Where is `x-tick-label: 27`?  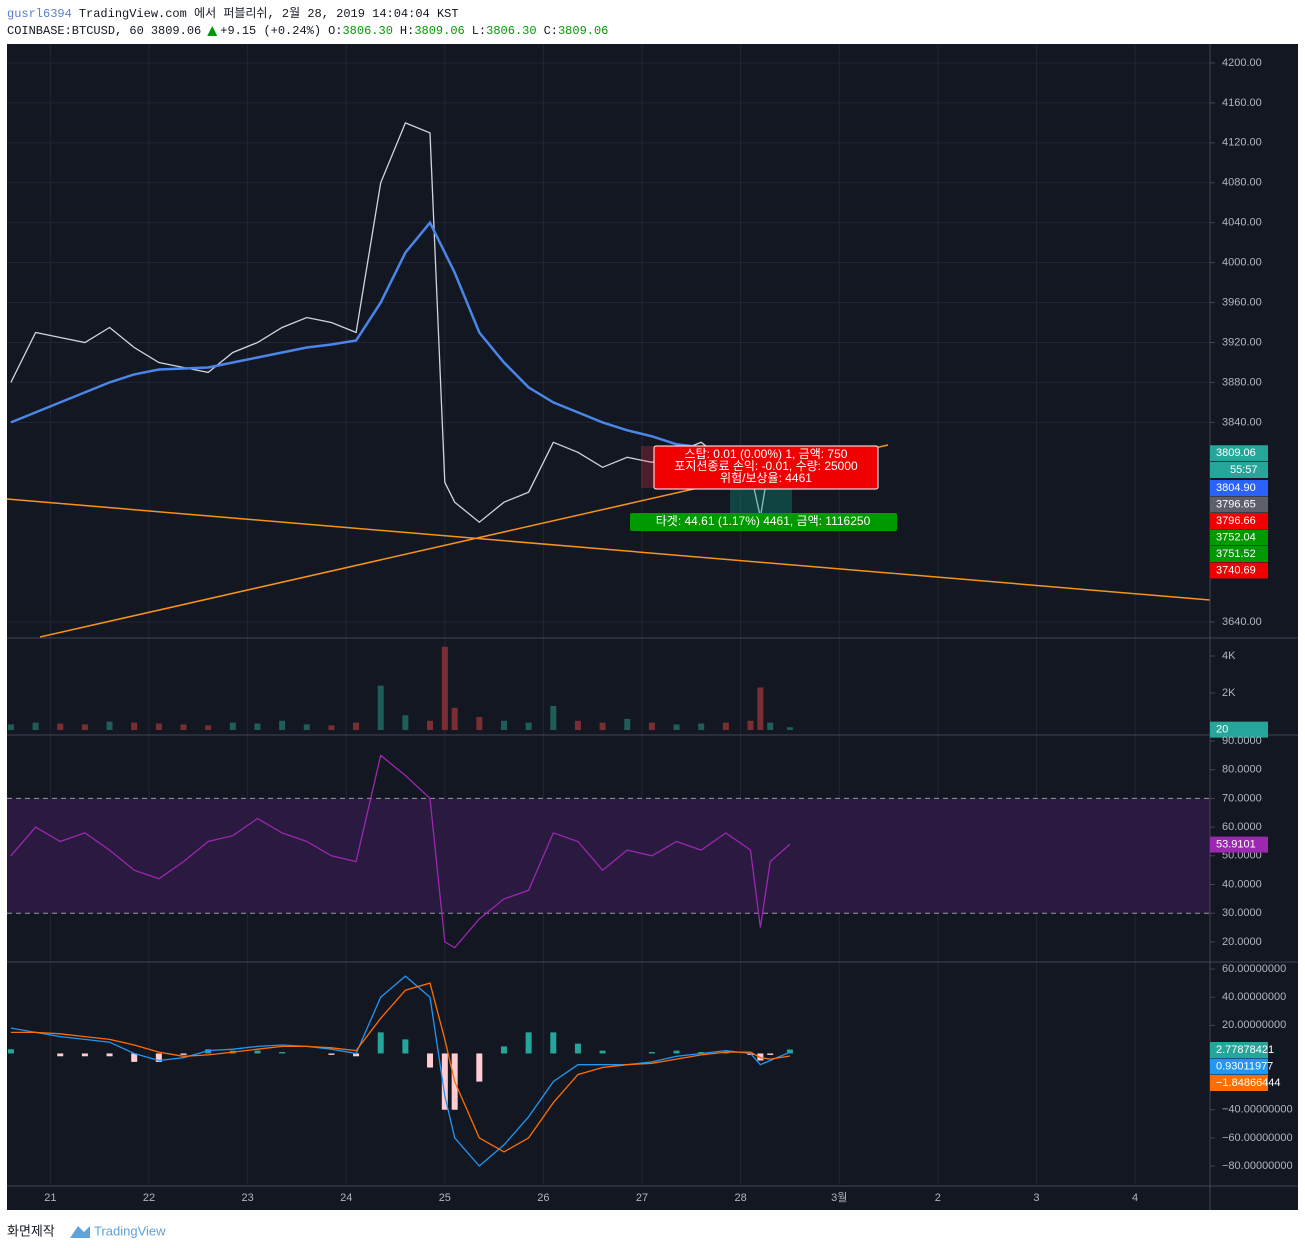 x-tick-label: 27 is located at coordinates (642, 1198).